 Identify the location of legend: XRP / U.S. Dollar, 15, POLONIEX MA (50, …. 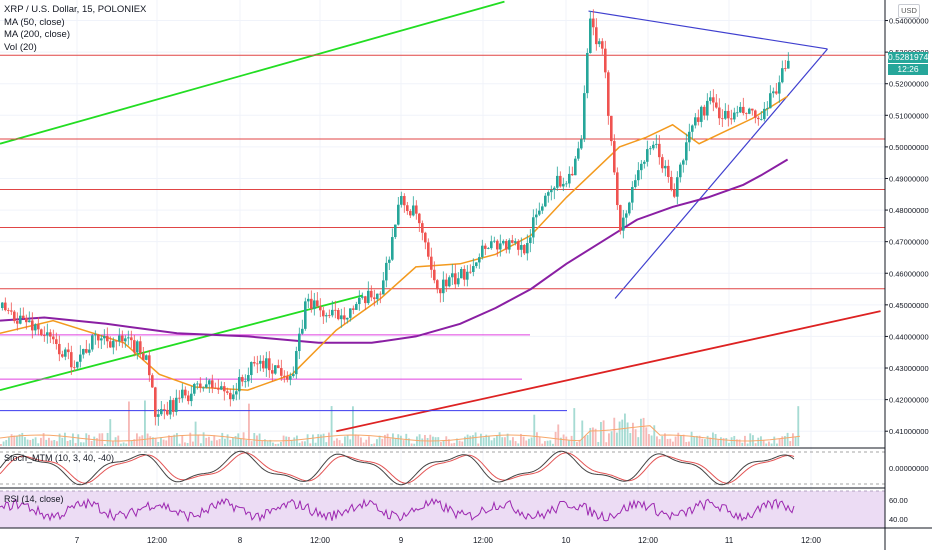
(75, 29).